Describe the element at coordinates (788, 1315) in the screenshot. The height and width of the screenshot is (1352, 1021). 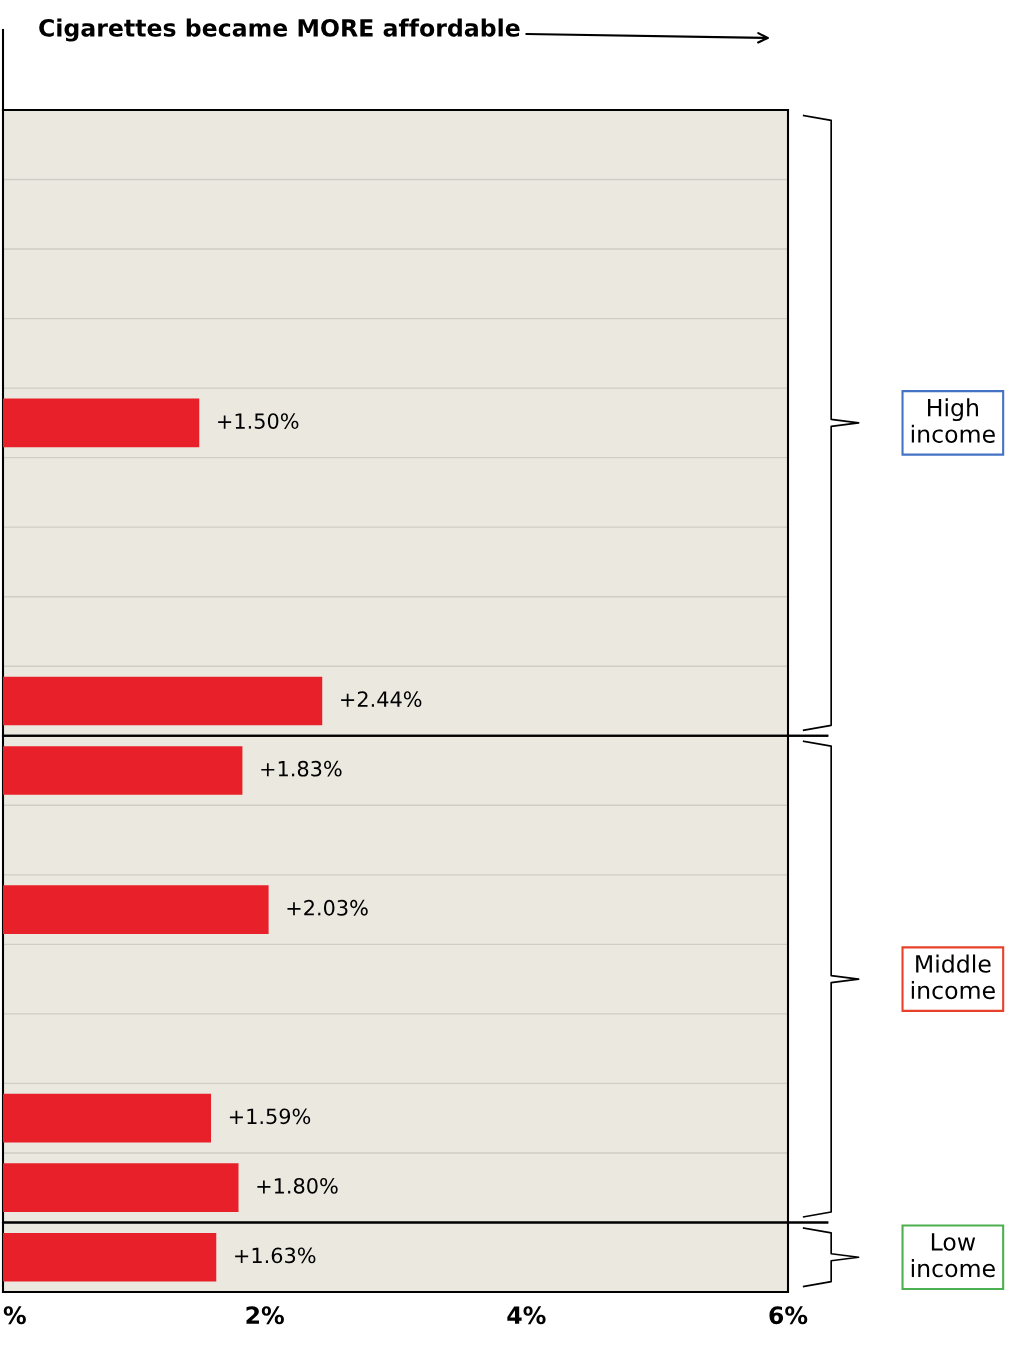
I see `x-tick-label: 6%` at that location.